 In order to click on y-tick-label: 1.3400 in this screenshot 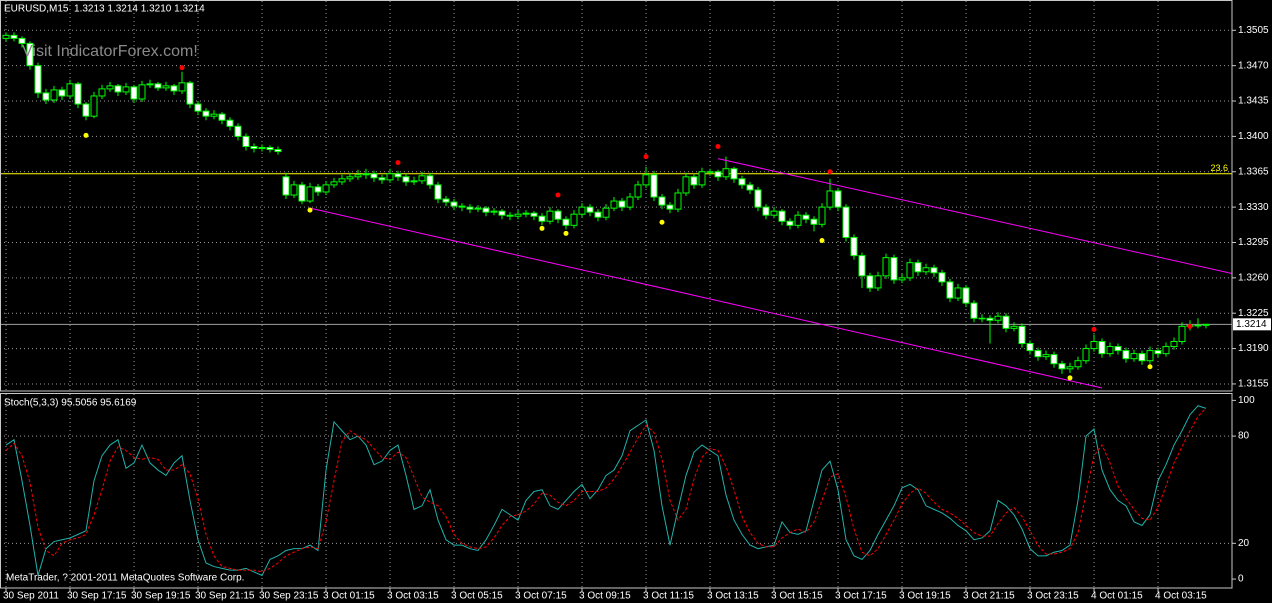, I will do `click(1253, 136)`.